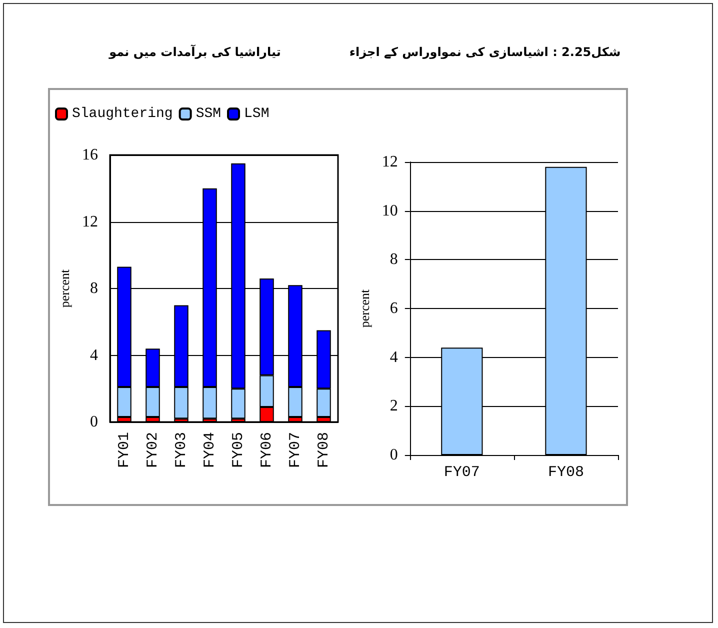  Describe the element at coordinates (209, 114) in the screenshot. I see `legend-label: SSM` at that location.